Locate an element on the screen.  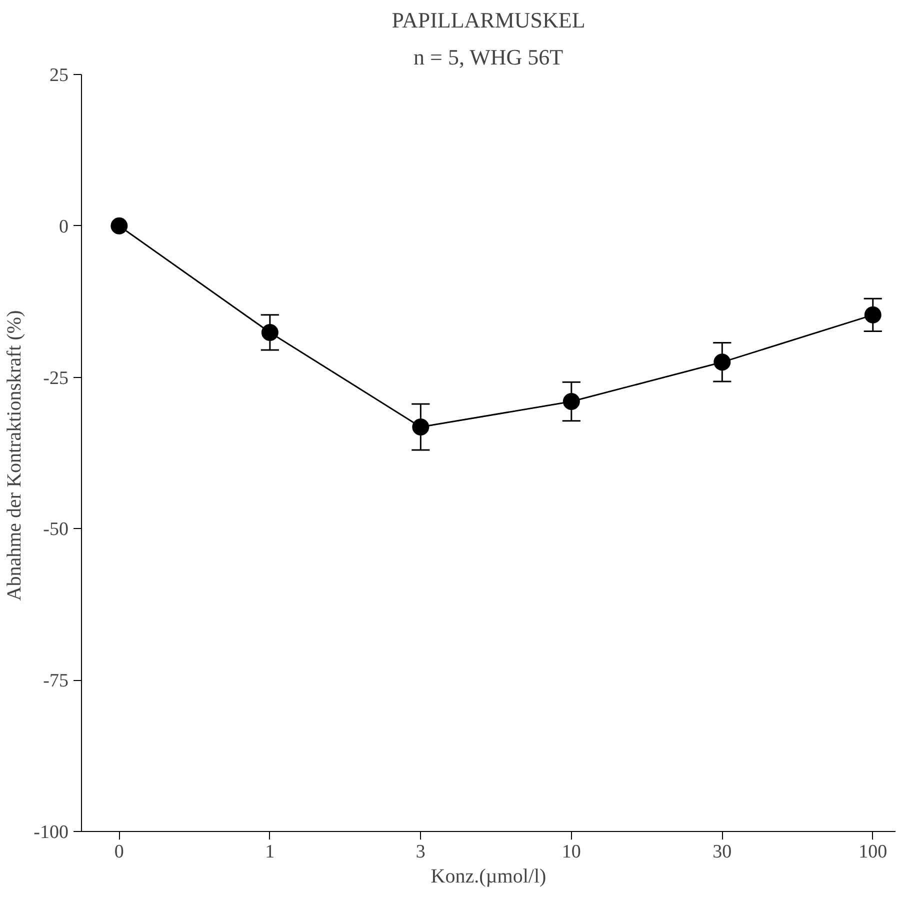
chart-title: PAPILLARMUSKEL is located at coordinates (489, 20).